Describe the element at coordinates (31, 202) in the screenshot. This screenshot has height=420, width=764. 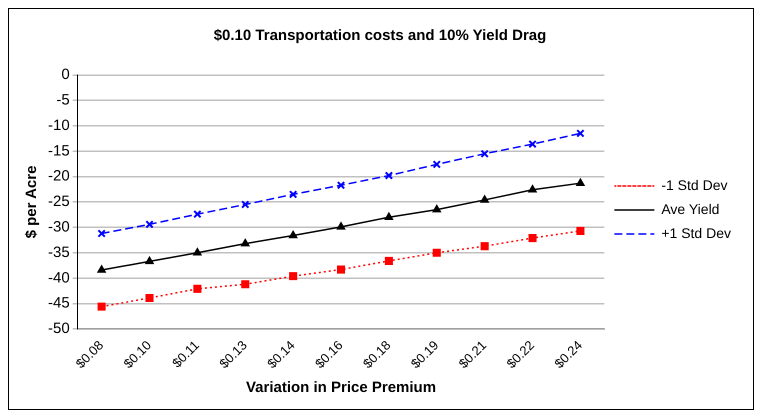
I see `y-axis-title: $ per Acre` at that location.